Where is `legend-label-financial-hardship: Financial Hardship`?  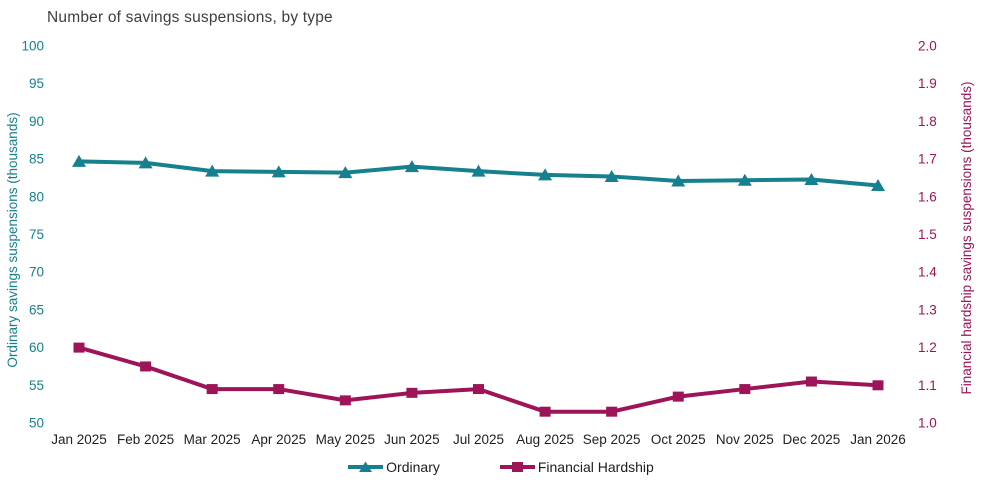
legend-label-financial-hardship: Financial Hardship is located at coordinates (595, 467).